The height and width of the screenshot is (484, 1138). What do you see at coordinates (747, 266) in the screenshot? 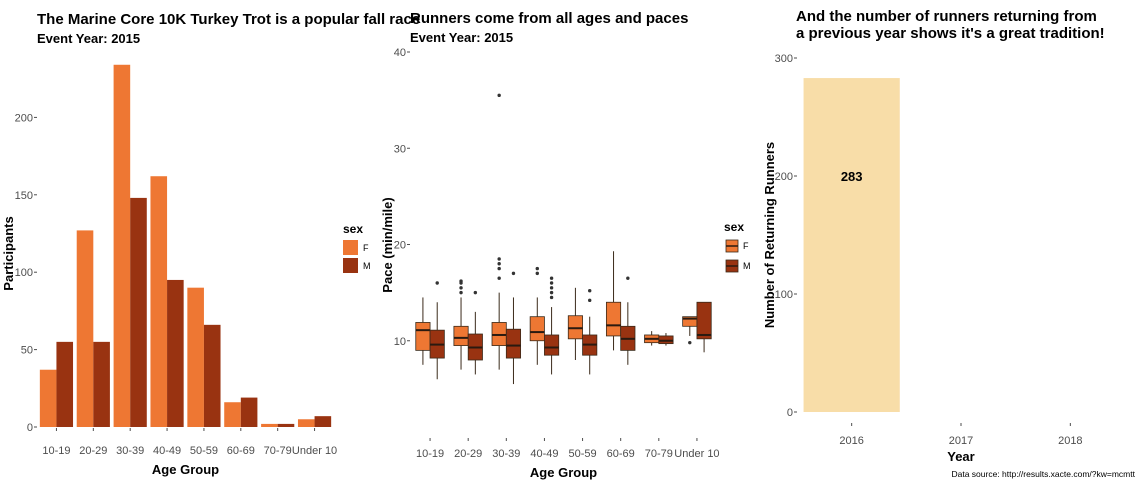
I see `chart-2-legend-label-M: M` at bounding box center [747, 266].